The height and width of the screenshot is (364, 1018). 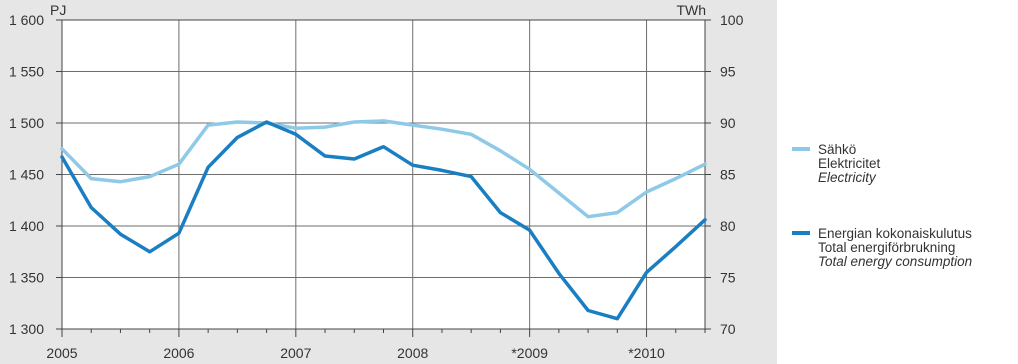 What do you see at coordinates (26, 329) in the screenshot?
I see `left-tick-label: 1 300` at bounding box center [26, 329].